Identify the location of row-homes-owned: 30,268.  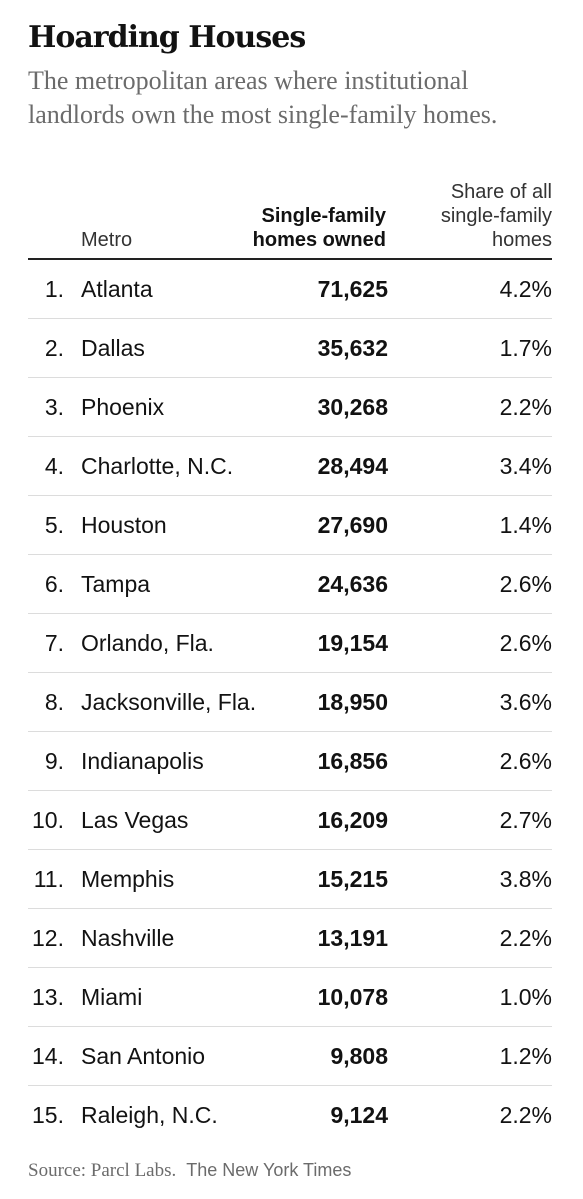
(352, 407).